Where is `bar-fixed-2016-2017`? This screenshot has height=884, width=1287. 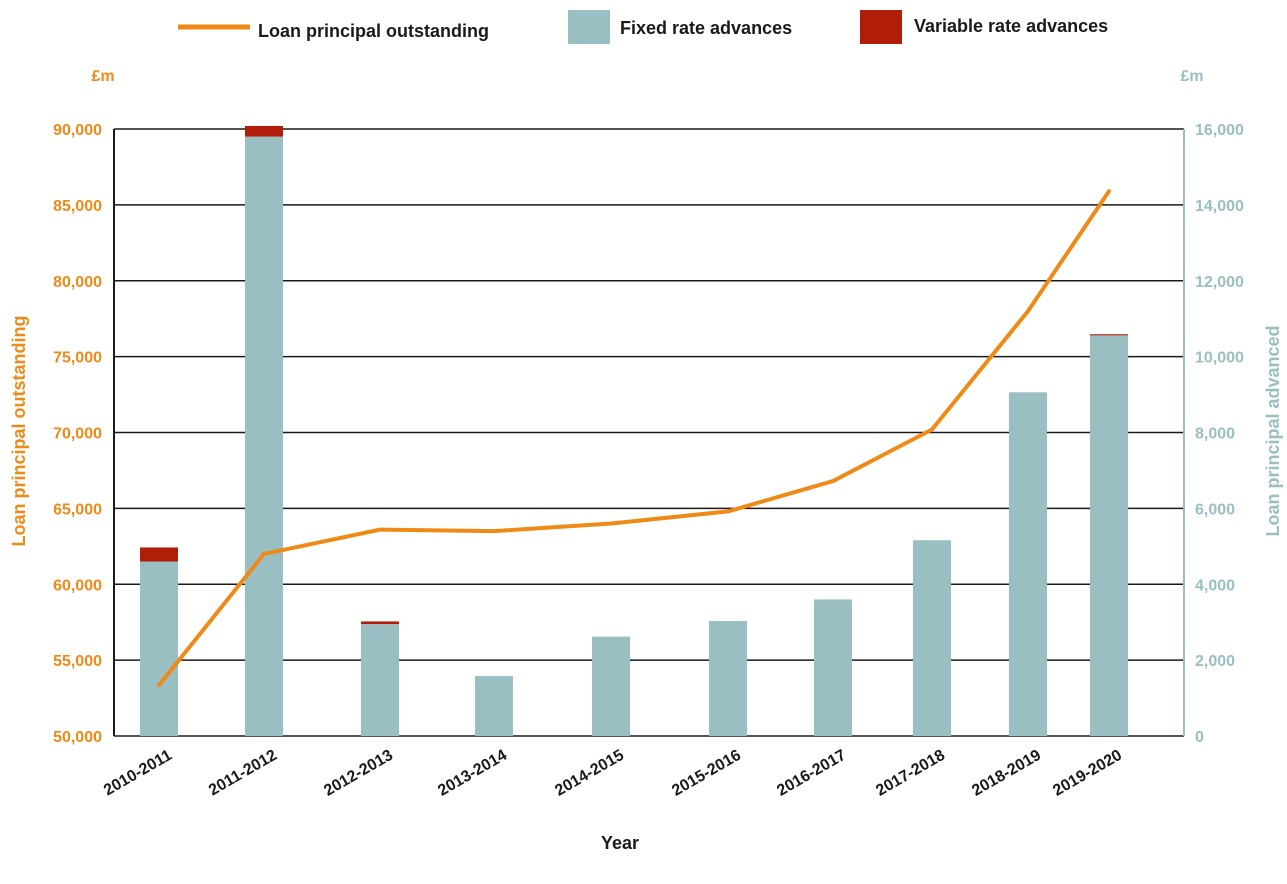 bar-fixed-2016-2017 is located at coordinates (833, 667).